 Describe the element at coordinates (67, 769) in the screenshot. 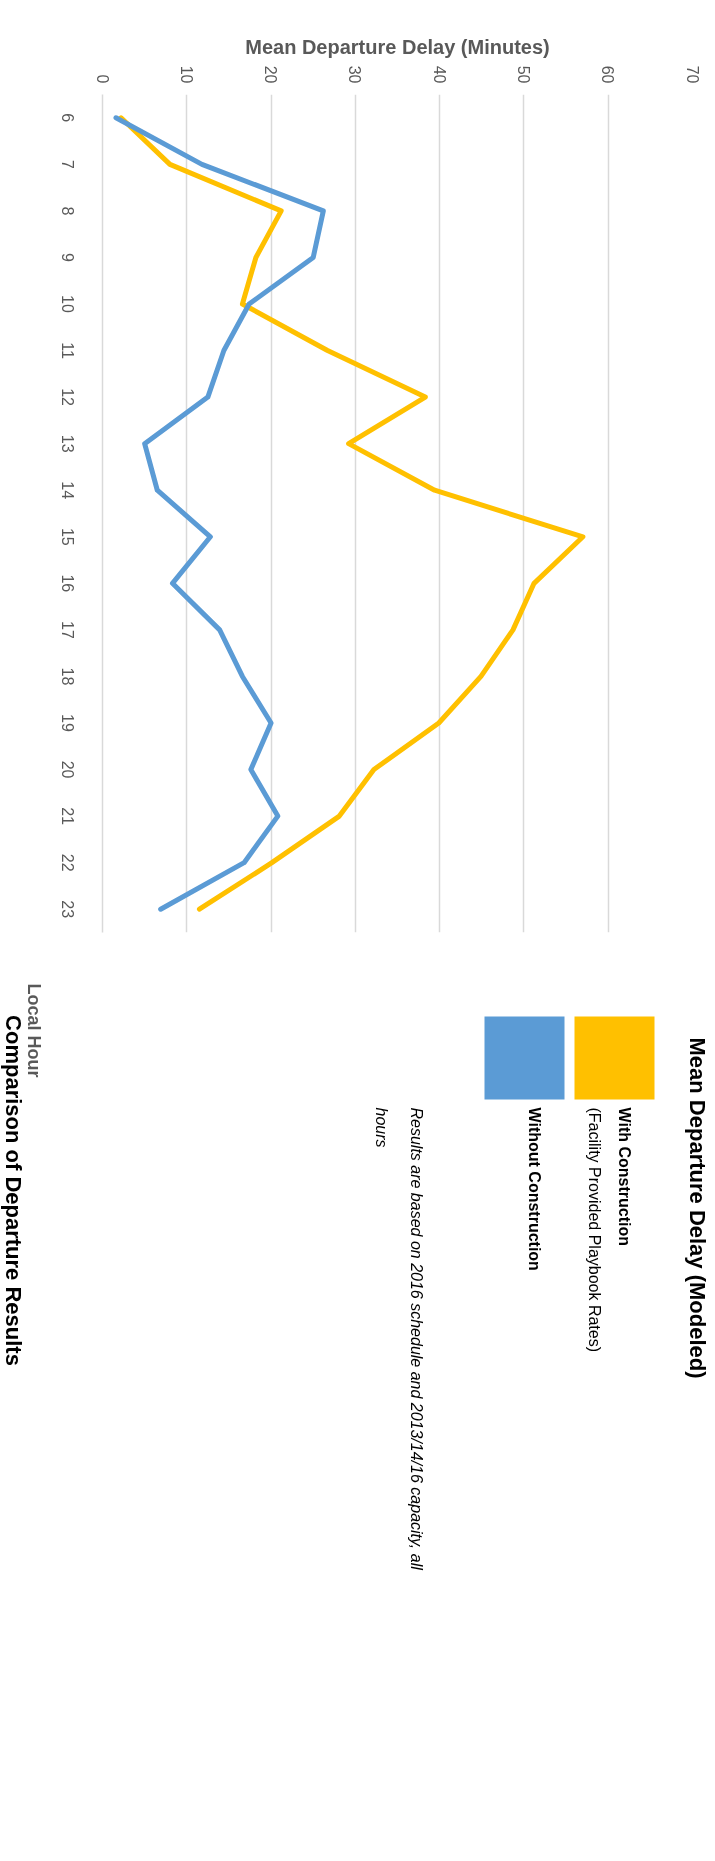

I see `y-tick-label: 20` at that location.